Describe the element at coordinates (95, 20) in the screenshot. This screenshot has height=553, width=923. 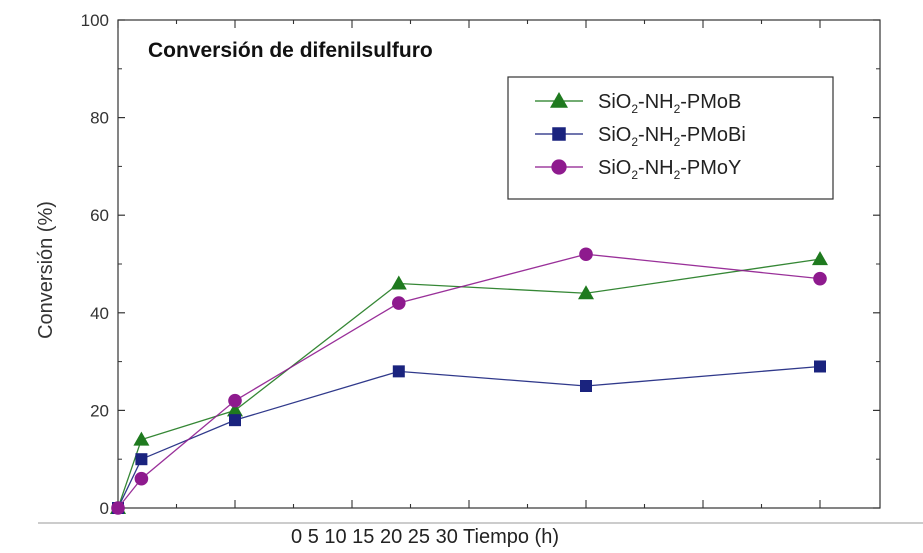
I see `y-tick-label: 100` at that location.